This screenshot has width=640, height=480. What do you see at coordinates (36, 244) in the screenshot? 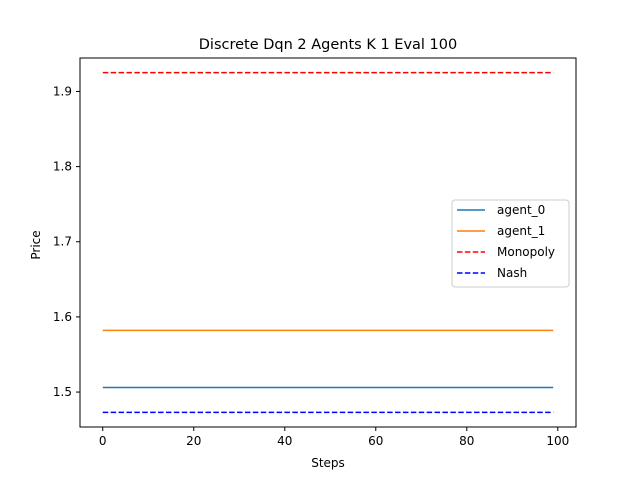
I see `y-axis-title: Price` at bounding box center [36, 244].